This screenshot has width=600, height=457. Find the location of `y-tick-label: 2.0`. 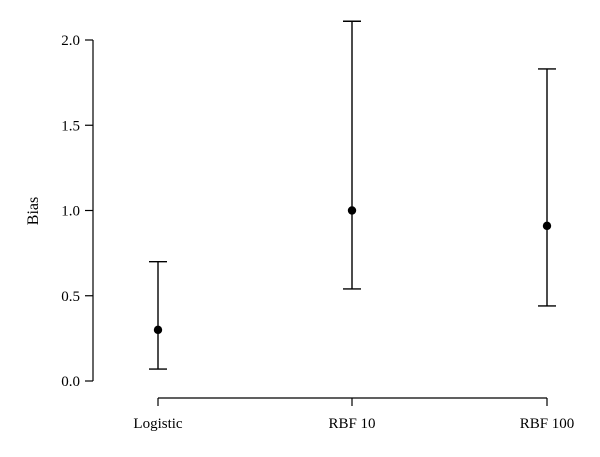

y-tick-label: 2.0 is located at coordinates (70, 41).